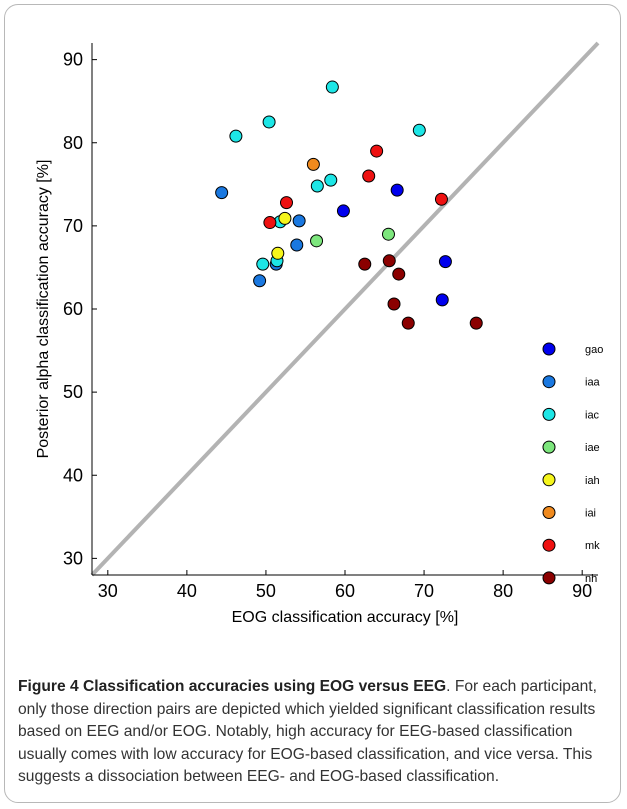 The height and width of the screenshot is (809, 627). What do you see at coordinates (593, 383) in the screenshot?
I see `legend-label-iaa: iaa` at bounding box center [593, 383].